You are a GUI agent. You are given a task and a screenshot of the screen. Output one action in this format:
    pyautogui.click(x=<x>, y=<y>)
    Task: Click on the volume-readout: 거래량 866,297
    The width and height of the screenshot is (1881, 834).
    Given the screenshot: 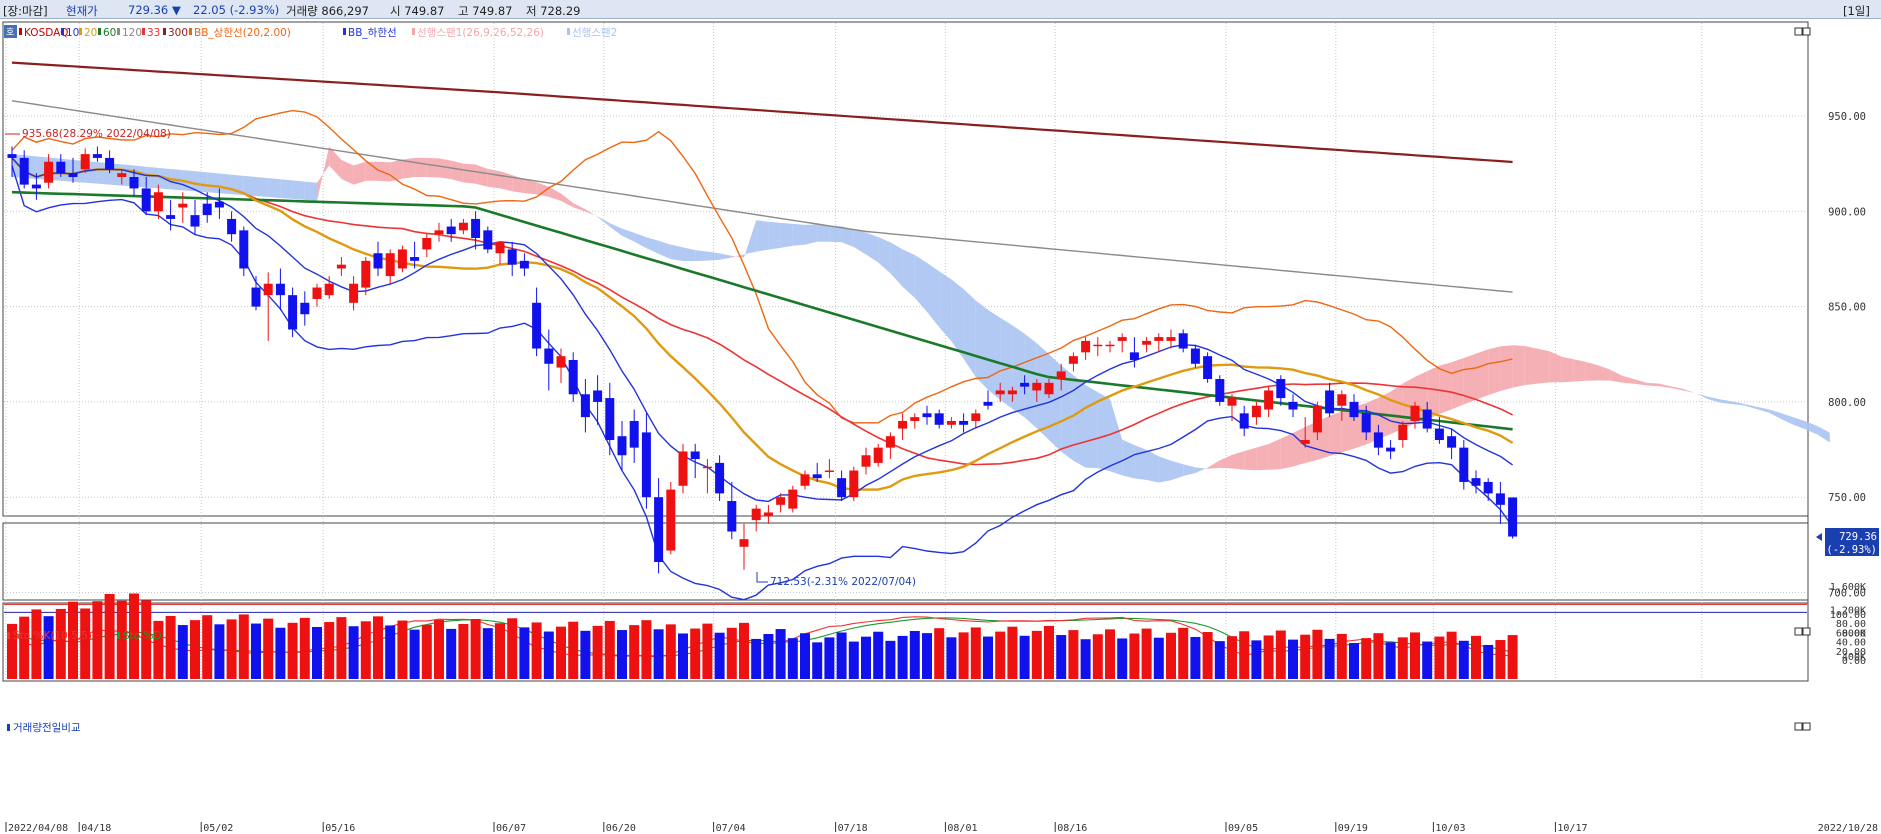 What is the action you would take?
    pyautogui.click(x=327, y=11)
    